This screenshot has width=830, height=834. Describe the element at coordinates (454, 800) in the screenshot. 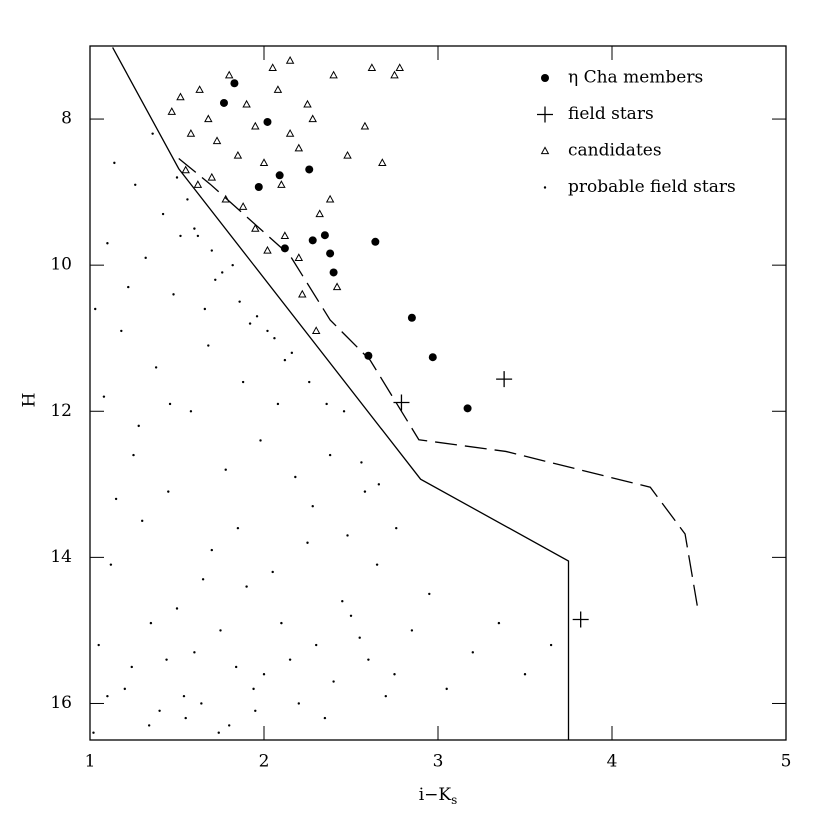

I see `x-axis-label-subscript: s` at that location.